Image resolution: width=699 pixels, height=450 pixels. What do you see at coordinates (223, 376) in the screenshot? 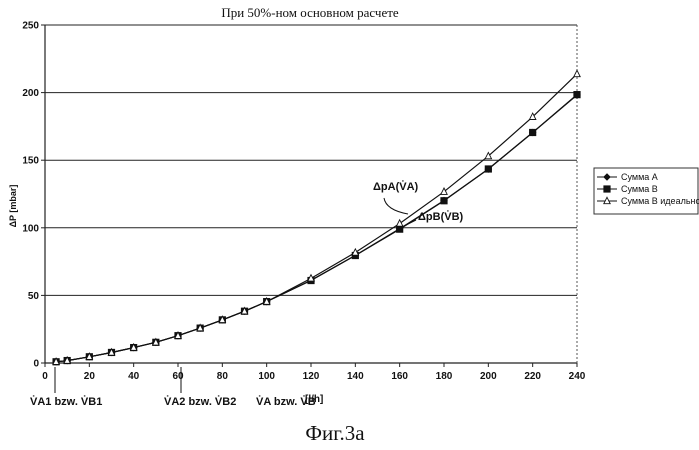
I see `x-tick-label: 80` at bounding box center [223, 376].